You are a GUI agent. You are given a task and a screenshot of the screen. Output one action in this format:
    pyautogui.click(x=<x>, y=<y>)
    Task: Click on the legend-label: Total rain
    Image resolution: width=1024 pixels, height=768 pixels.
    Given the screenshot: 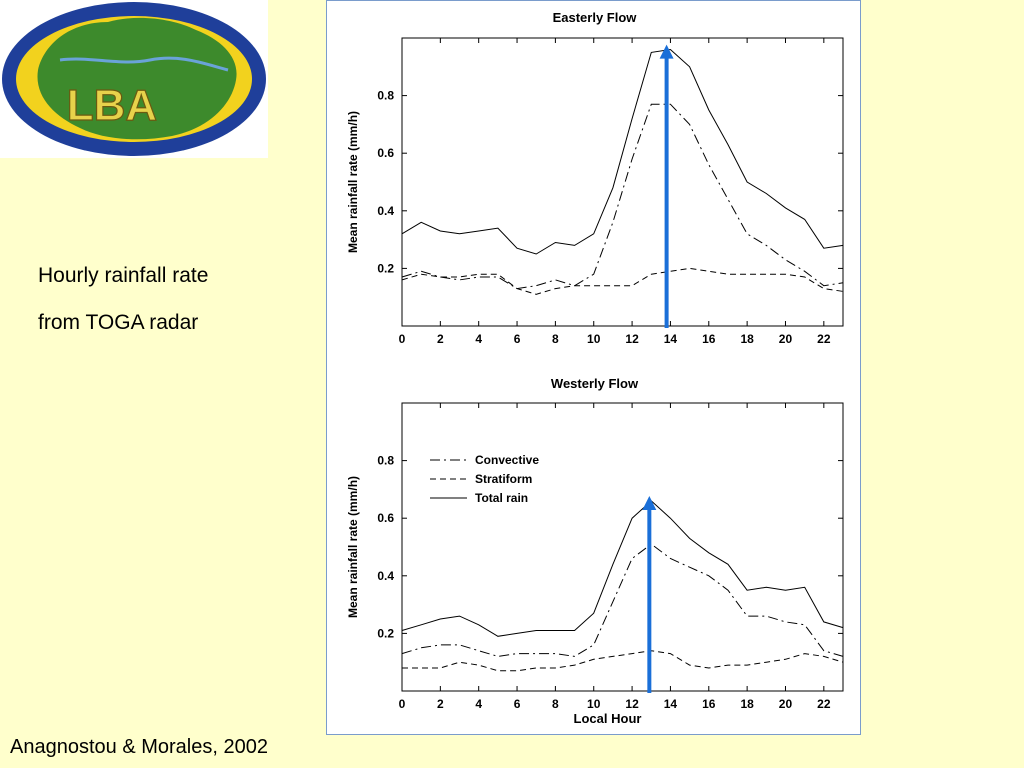 What is the action you would take?
    pyautogui.click(x=501, y=498)
    